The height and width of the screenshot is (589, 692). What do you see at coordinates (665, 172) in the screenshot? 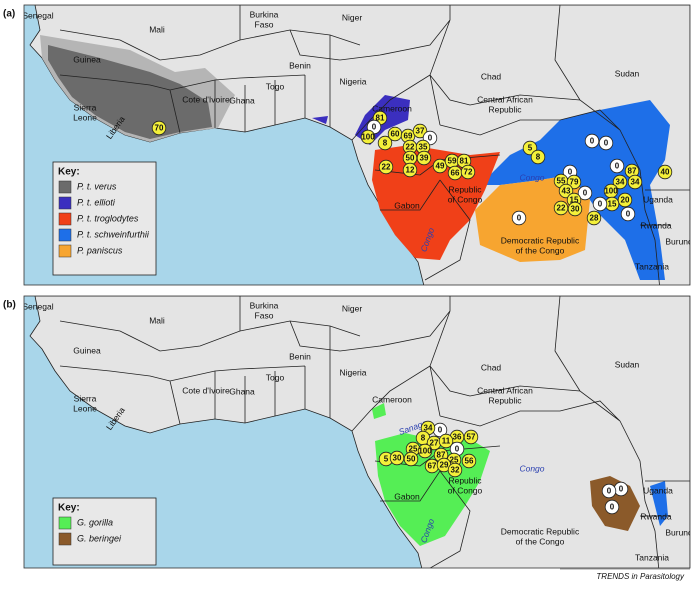
I see `site: 40` at bounding box center [665, 172].